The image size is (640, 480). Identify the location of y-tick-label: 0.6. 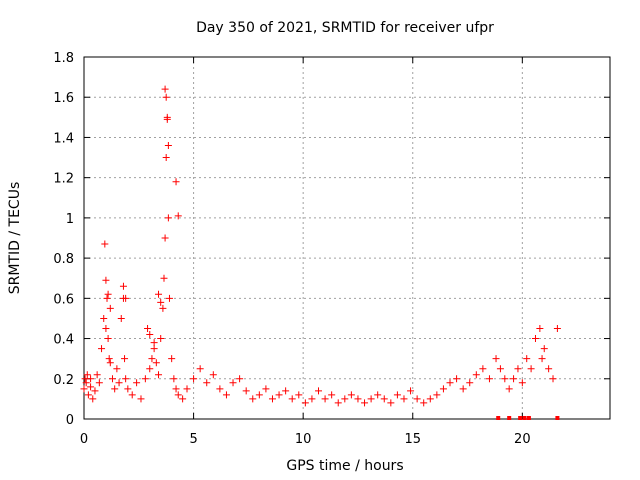
(63, 299).